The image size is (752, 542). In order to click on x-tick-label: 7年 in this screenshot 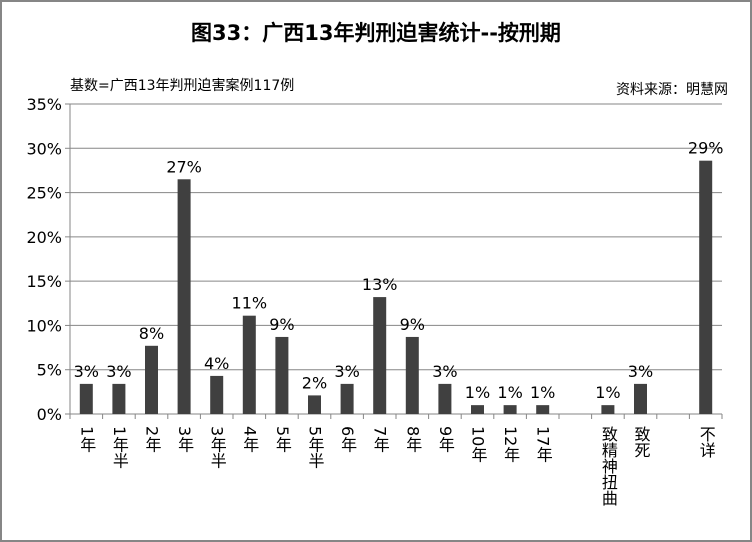, I will do `click(380, 439)`.